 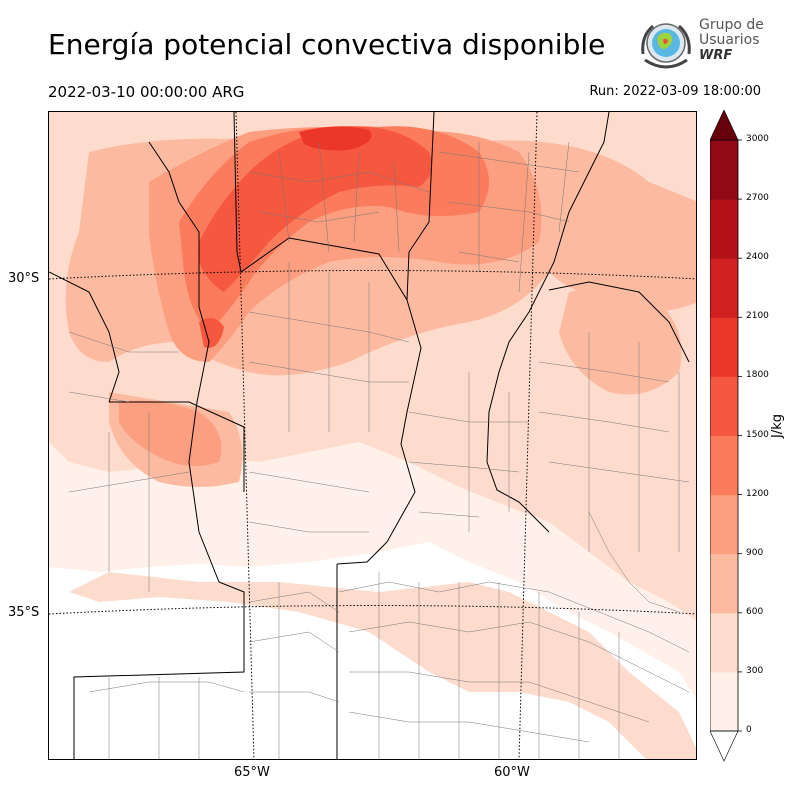 I want to click on logo-line-3: WRF, so click(x=716, y=55).